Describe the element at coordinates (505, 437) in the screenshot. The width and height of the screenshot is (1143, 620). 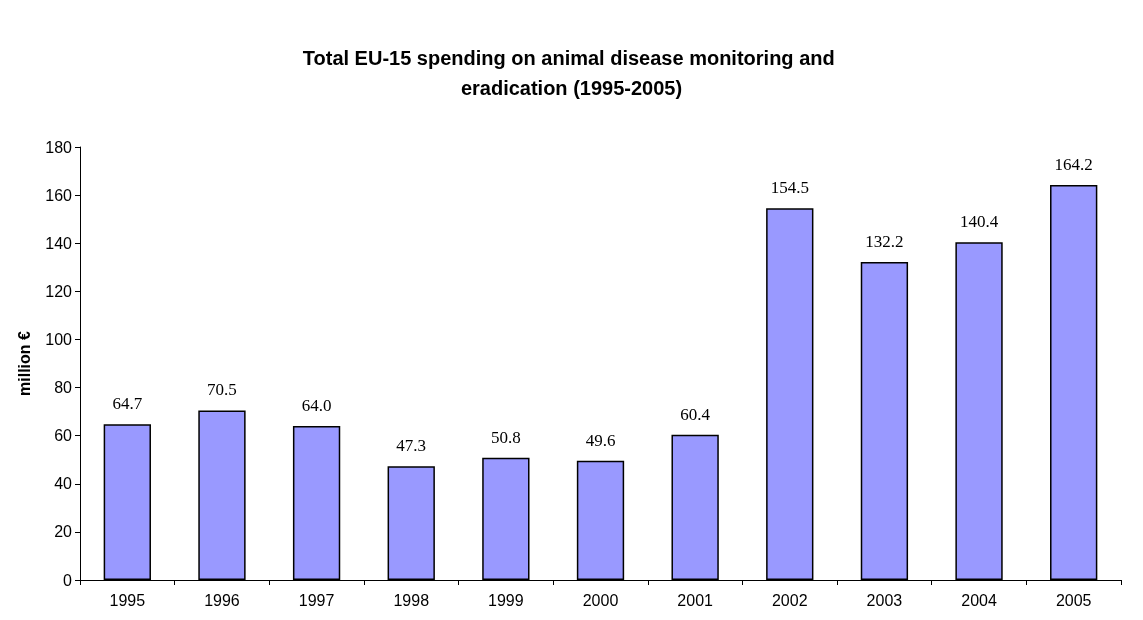
I see `data-label: 50.8` at that location.